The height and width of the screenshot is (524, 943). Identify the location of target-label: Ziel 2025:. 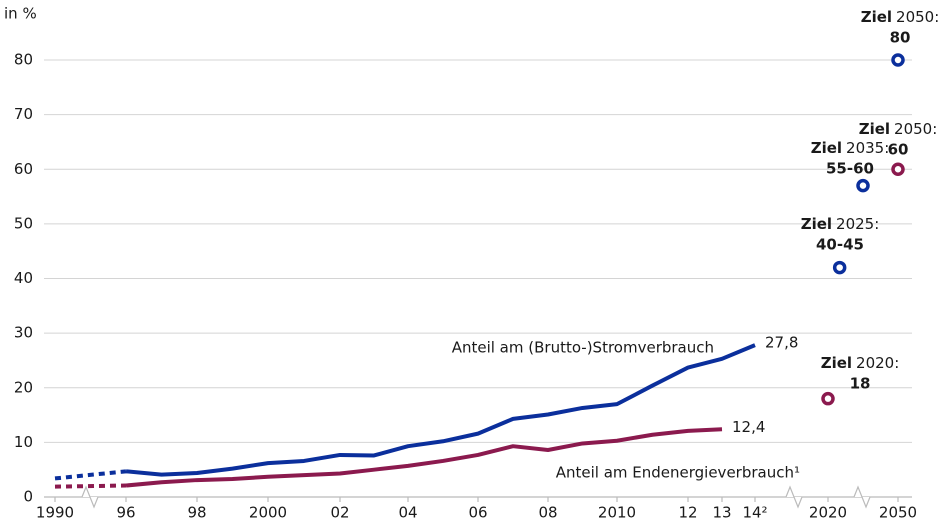
(840, 224).